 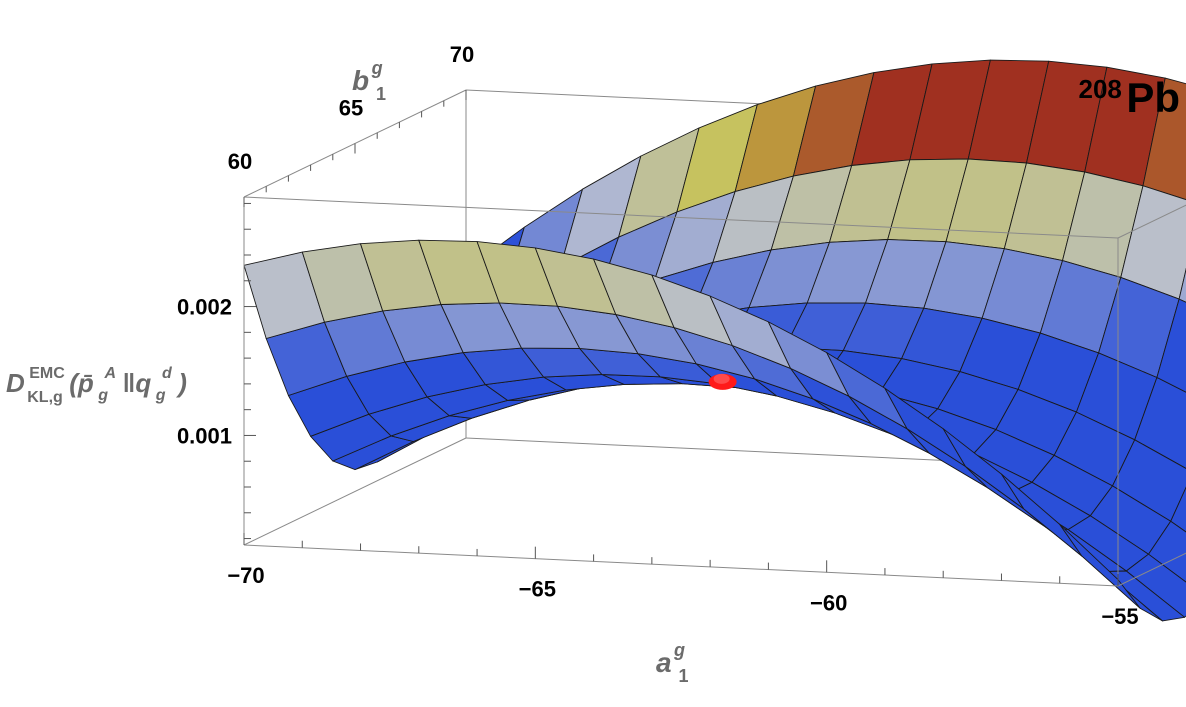 What do you see at coordinates (245, 575) in the screenshot?
I see `x-tick-label: −70` at bounding box center [245, 575].